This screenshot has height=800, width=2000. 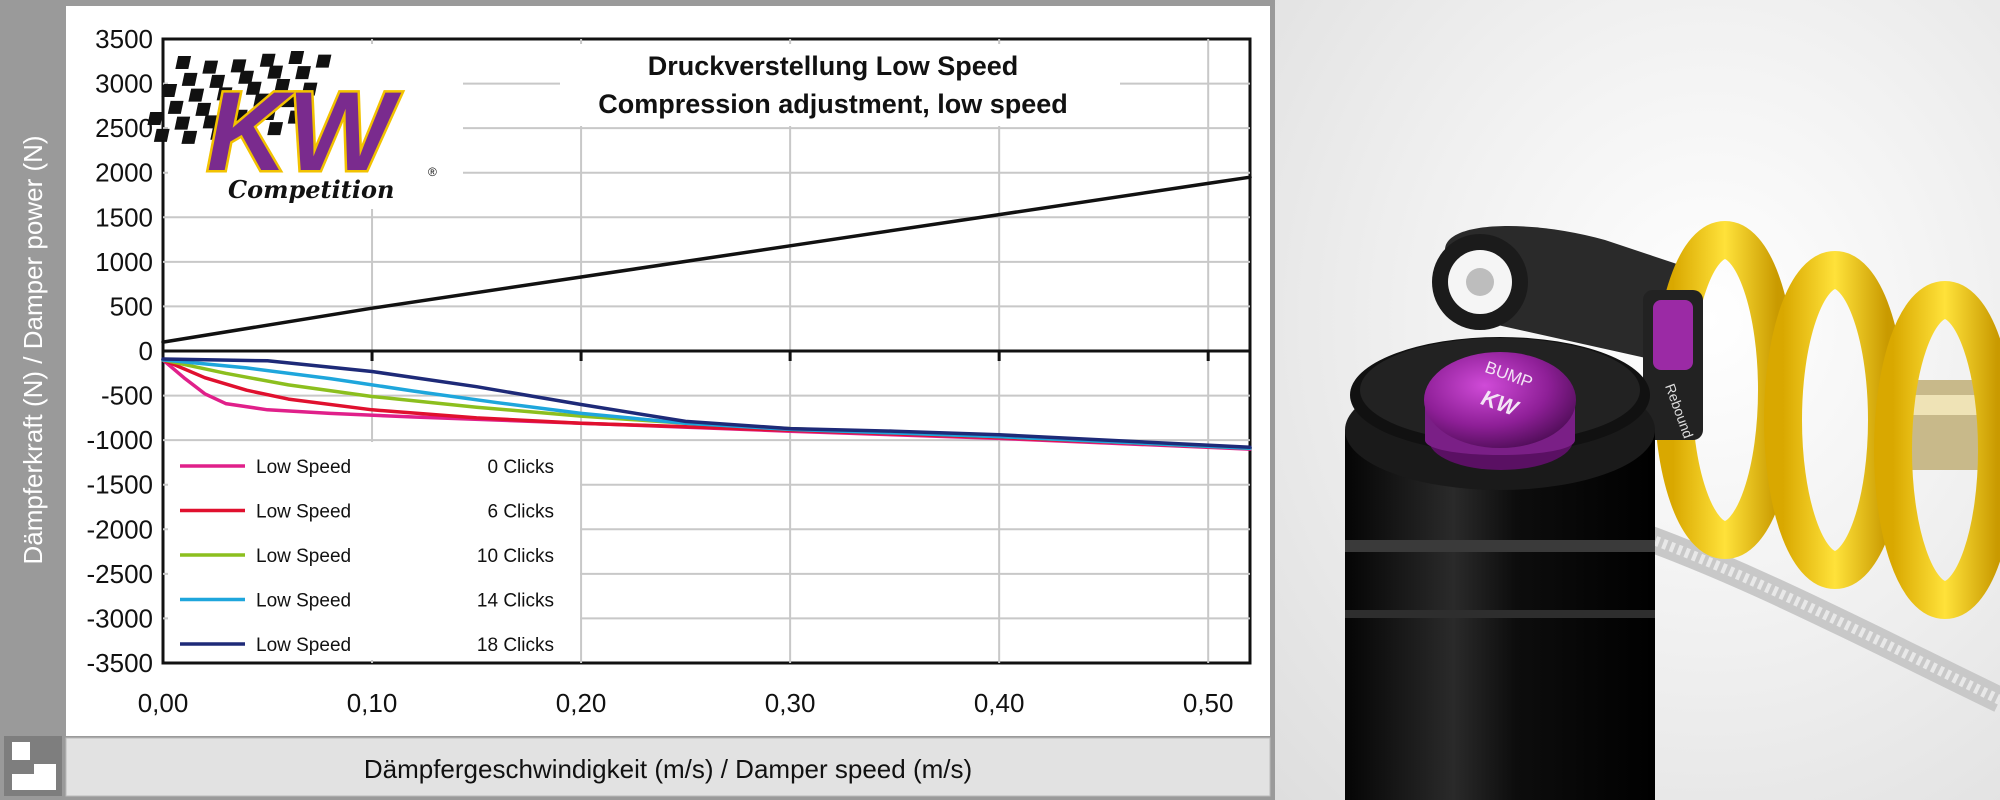 I want to click on y-tick-label: -2500, so click(x=120, y=574).